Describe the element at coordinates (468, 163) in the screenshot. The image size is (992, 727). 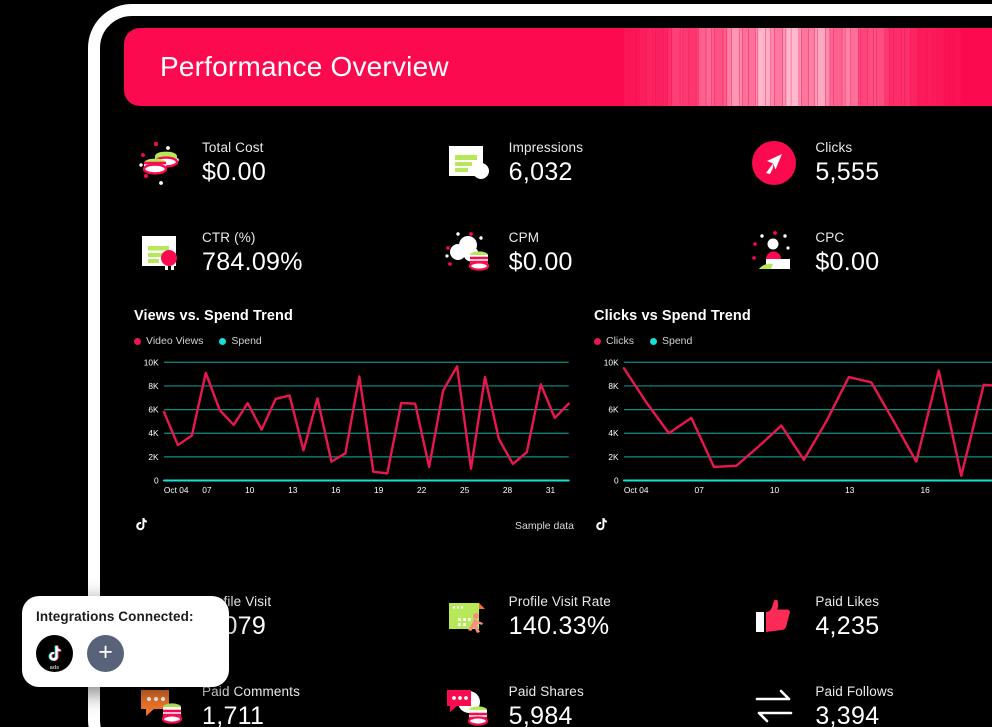
I see `document-lines-icon` at that location.